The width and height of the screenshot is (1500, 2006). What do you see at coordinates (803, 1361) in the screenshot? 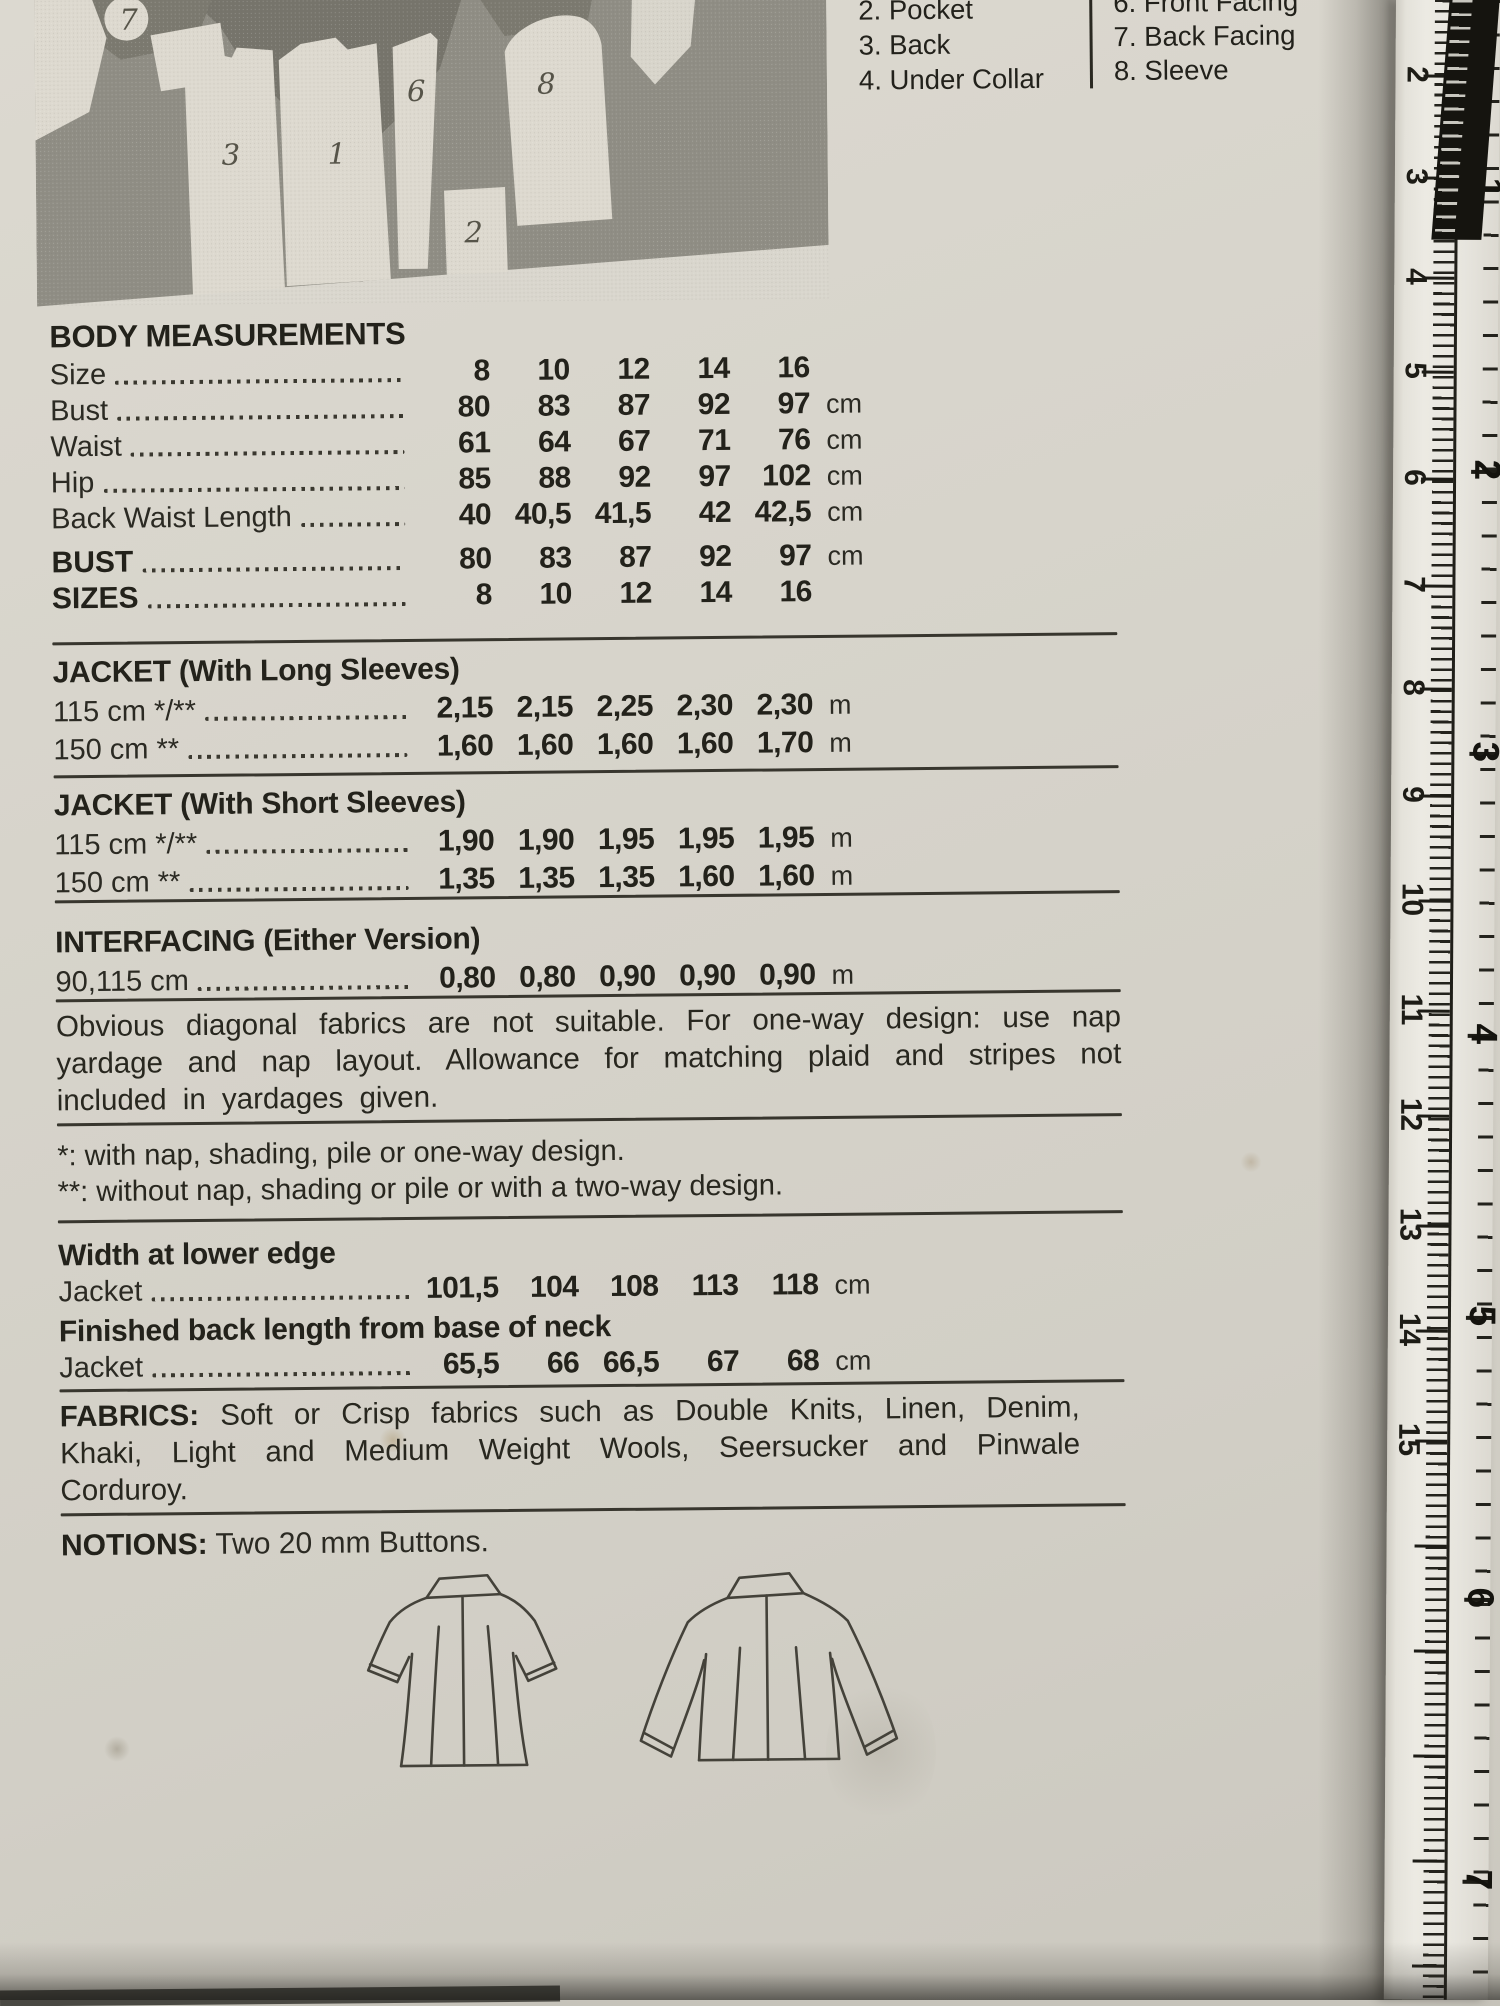
I see `cell-value: 68` at bounding box center [803, 1361].